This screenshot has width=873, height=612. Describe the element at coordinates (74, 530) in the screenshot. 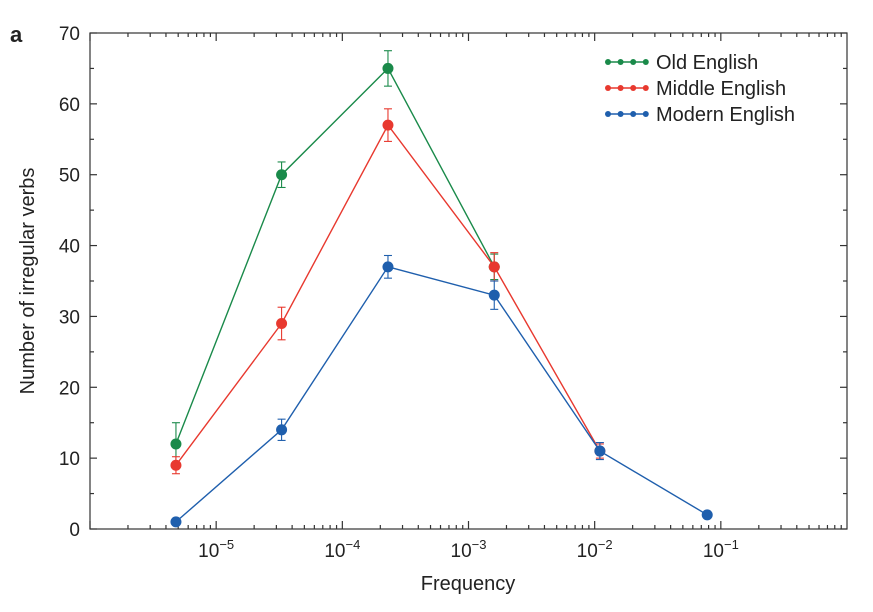

I see `y-tick-label: 0` at that location.